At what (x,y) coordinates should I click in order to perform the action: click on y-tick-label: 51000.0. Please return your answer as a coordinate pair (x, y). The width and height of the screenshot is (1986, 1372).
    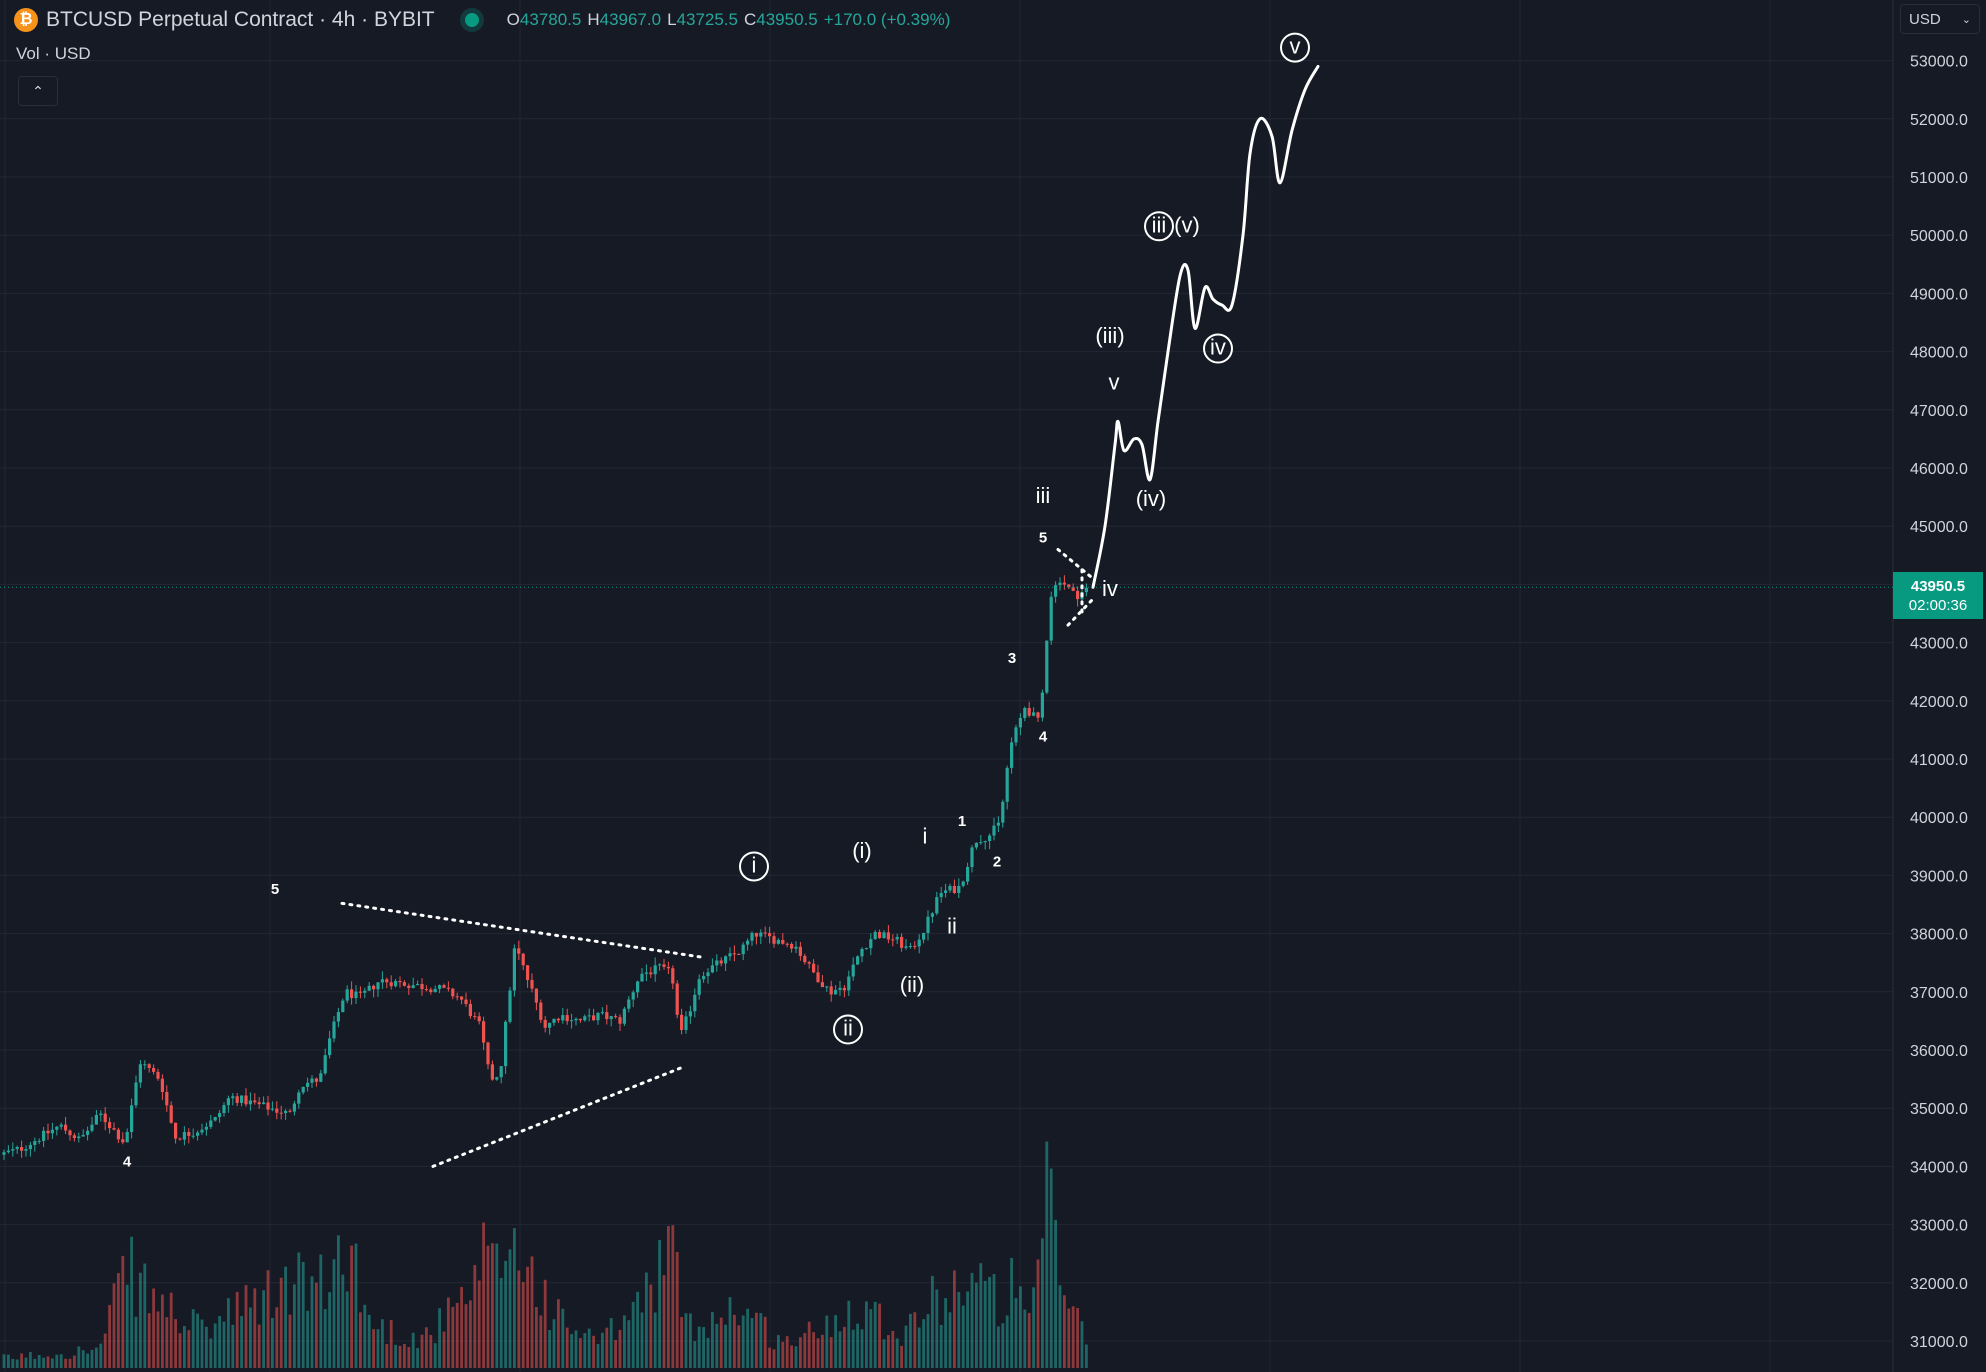
    Looking at the image, I should click on (1939, 178).